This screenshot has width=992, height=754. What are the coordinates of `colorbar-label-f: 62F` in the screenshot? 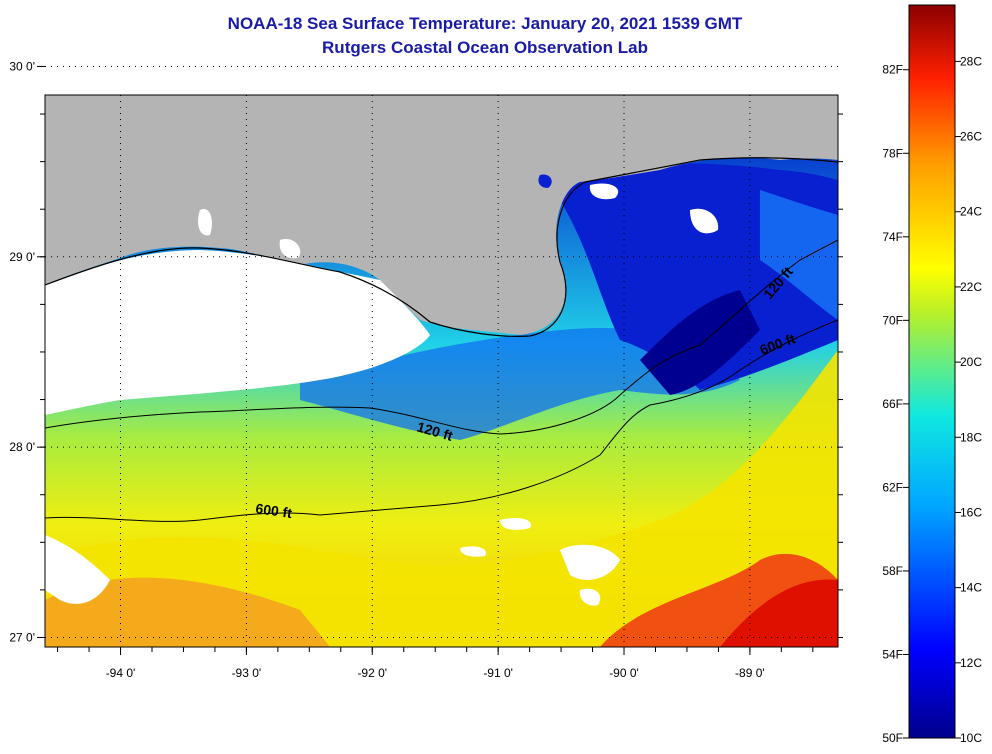 It's located at (892, 487).